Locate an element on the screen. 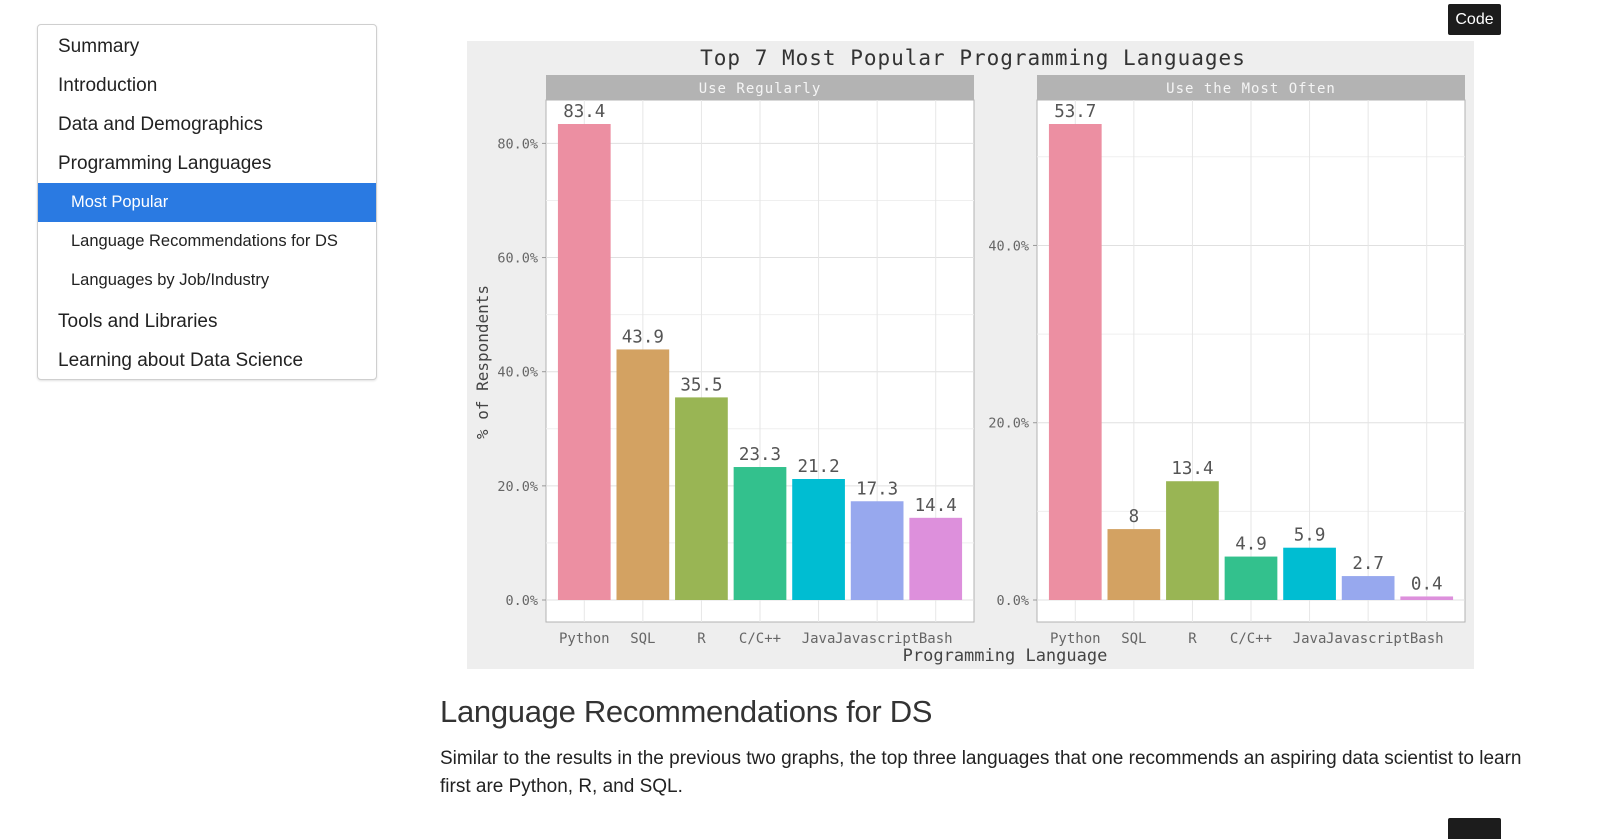 This screenshot has width=1600, height=839. bar-value-label: 17.3 is located at coordinates (877, 489).